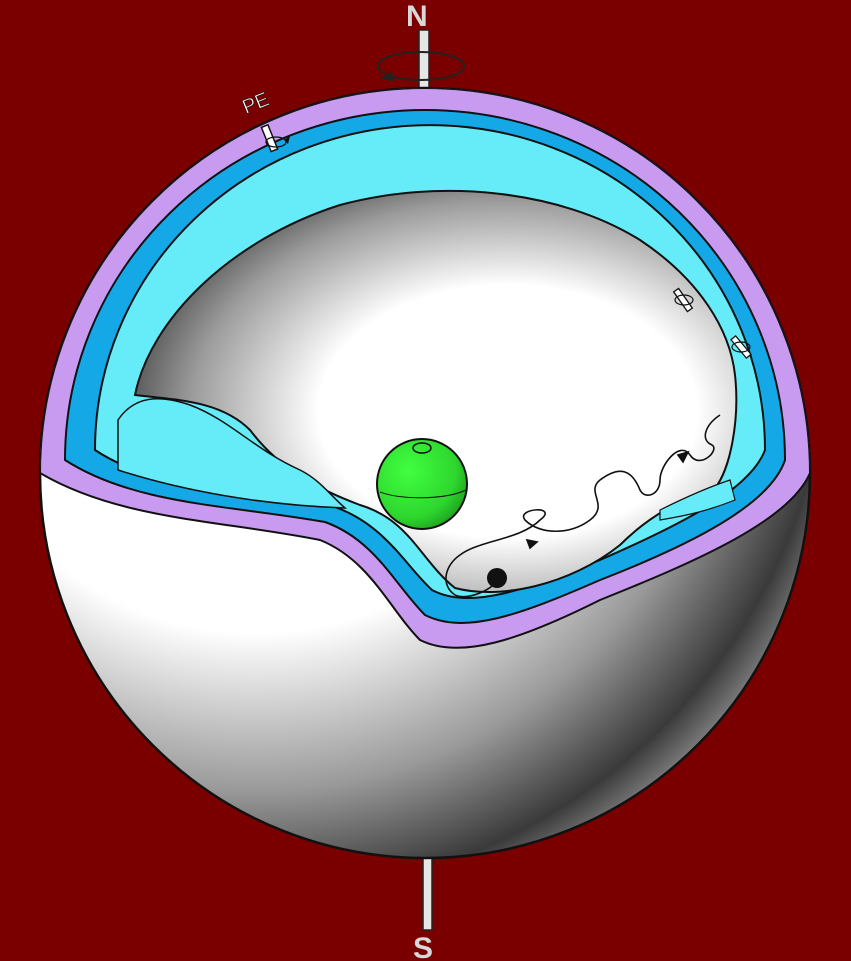  Describe the element at coordinates (417, 16) in the screenshot. I see `north-pole-label: N` at that location.